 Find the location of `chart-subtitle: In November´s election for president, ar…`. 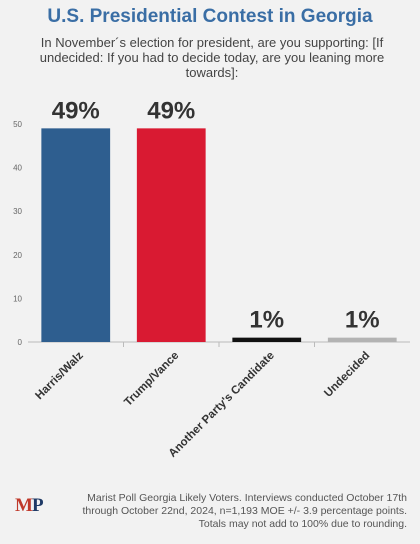

chart-subtitle: In November´s election for president, ar… is located at coordinates (212, 57).